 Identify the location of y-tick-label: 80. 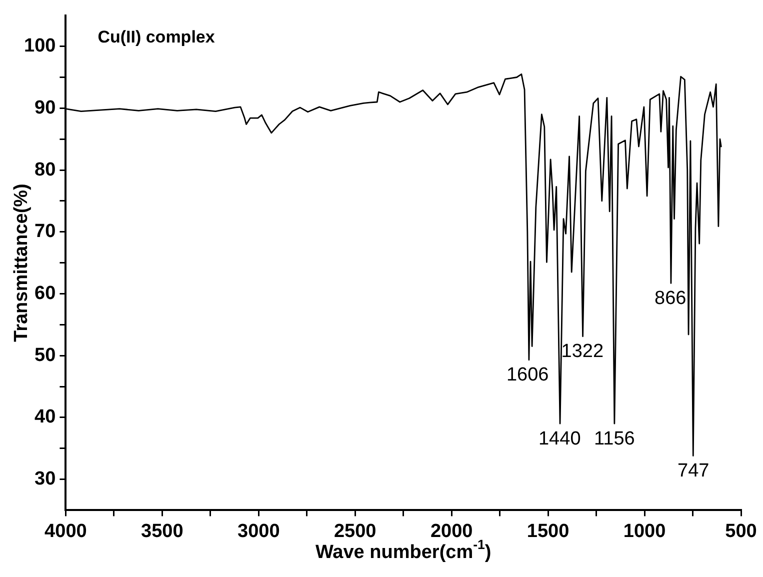
(45, 169).